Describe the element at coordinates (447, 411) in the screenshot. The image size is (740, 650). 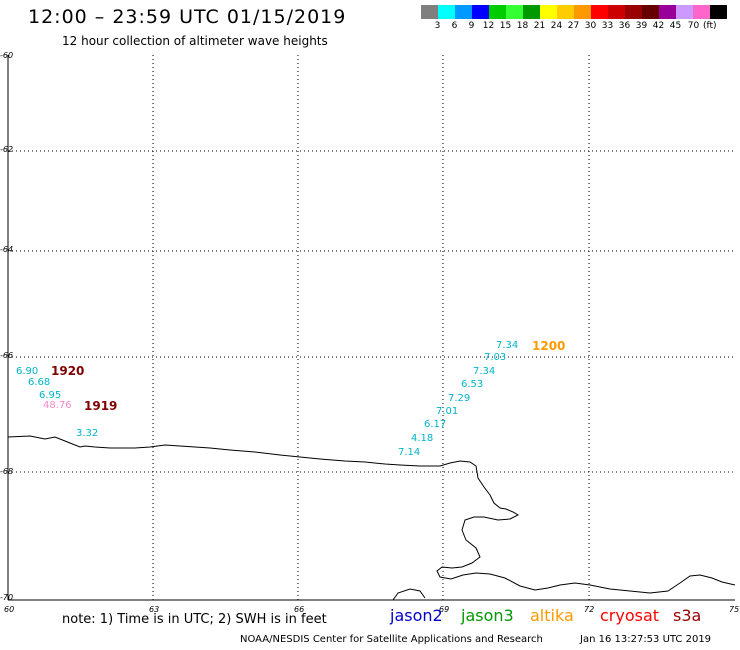
I see `wave-value: 7.01` at that location.